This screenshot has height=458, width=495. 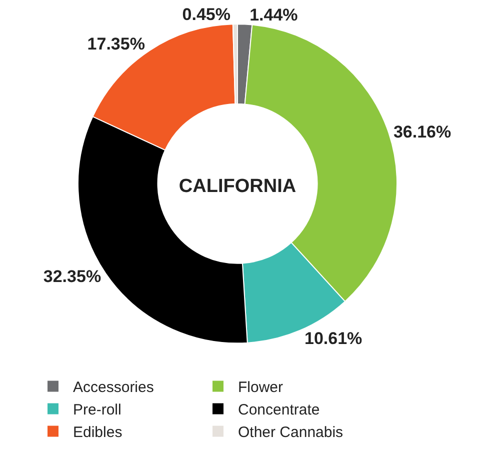 I want to click on data-label: 1.44%, so click(x=274, y=14).